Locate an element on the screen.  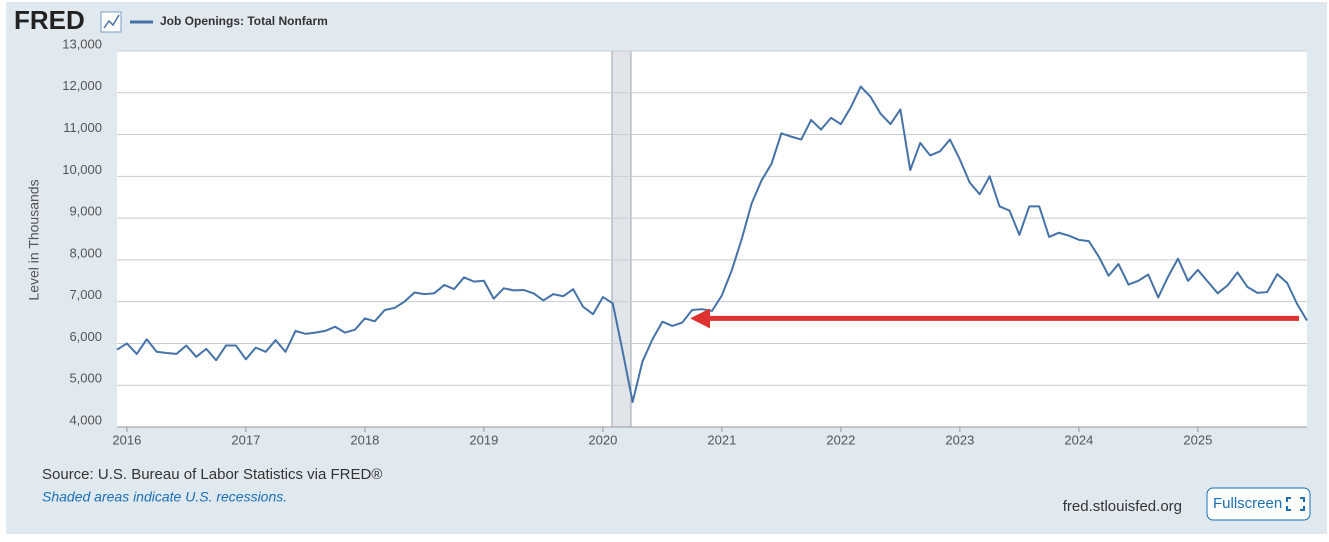
logo-icon is located at coordinates (111, 22).